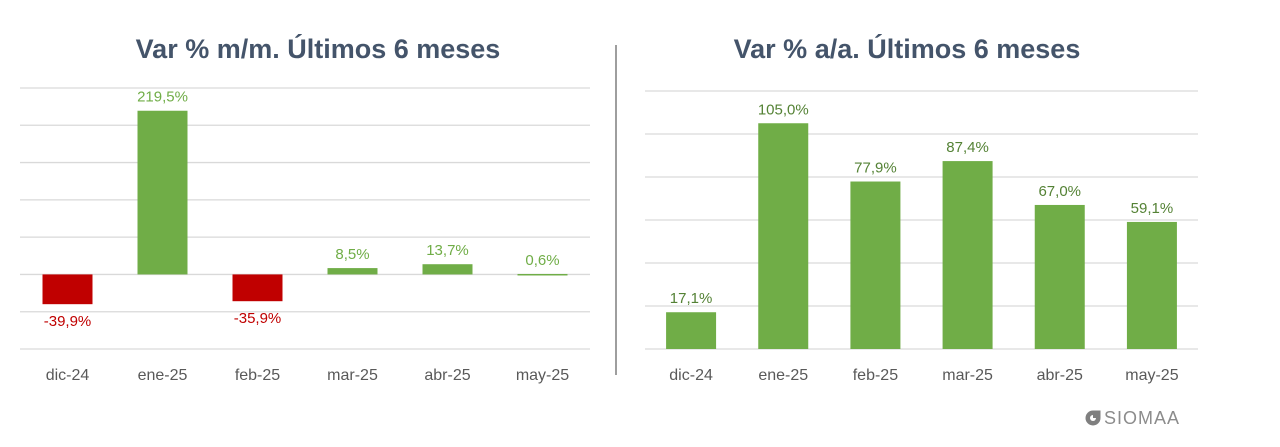 This screenshot has height=447, width=1280. Describe the element at coordinates (783, 109) in the screenshot. I see `data-label: 105,0%` at that location.